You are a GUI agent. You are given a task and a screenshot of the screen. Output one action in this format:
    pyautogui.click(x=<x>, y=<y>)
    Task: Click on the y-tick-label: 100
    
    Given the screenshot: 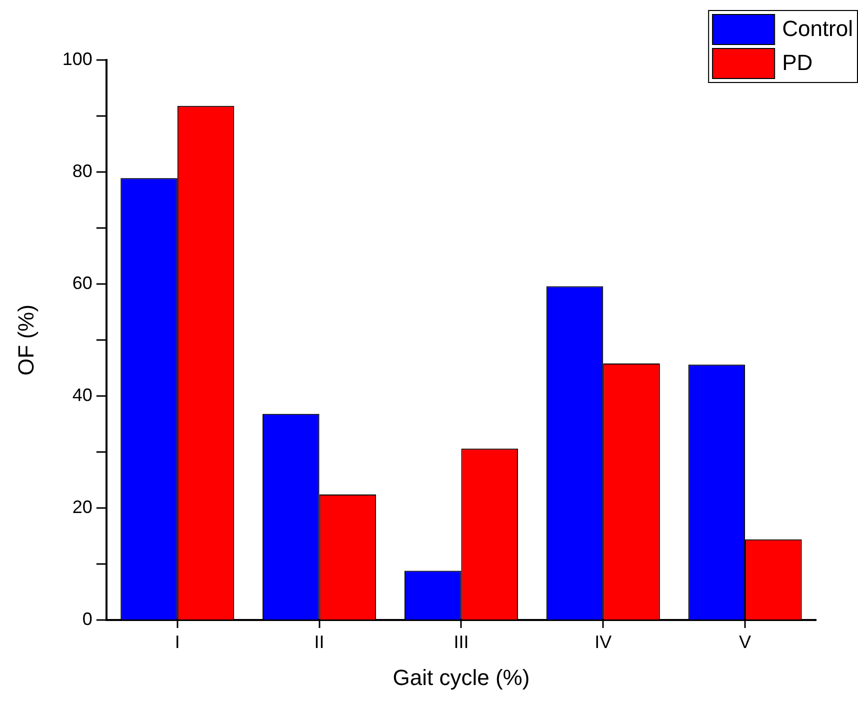 What is the action you would take?
    pyautogui.click(x=77, y=58)
    